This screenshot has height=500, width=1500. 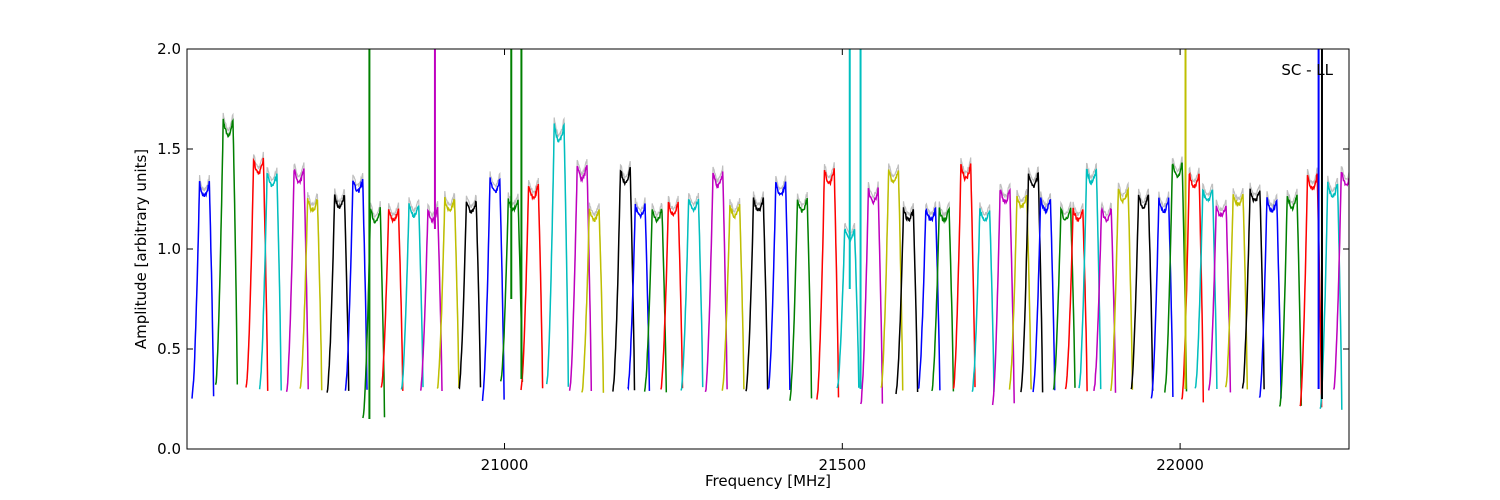 What do you see at coordinates (169, 349) in the screenshot?
I see `y-tick-label: 0.5` at bounding box center [169, 349].